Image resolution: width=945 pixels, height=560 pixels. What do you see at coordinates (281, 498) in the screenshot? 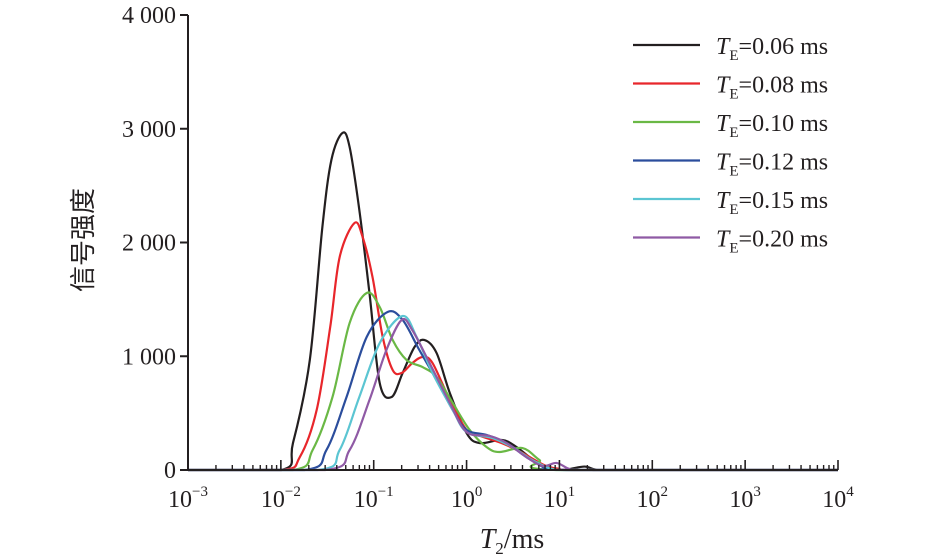
I see `x-tick-label: 10⁻²` at bounding box center [281, 498].